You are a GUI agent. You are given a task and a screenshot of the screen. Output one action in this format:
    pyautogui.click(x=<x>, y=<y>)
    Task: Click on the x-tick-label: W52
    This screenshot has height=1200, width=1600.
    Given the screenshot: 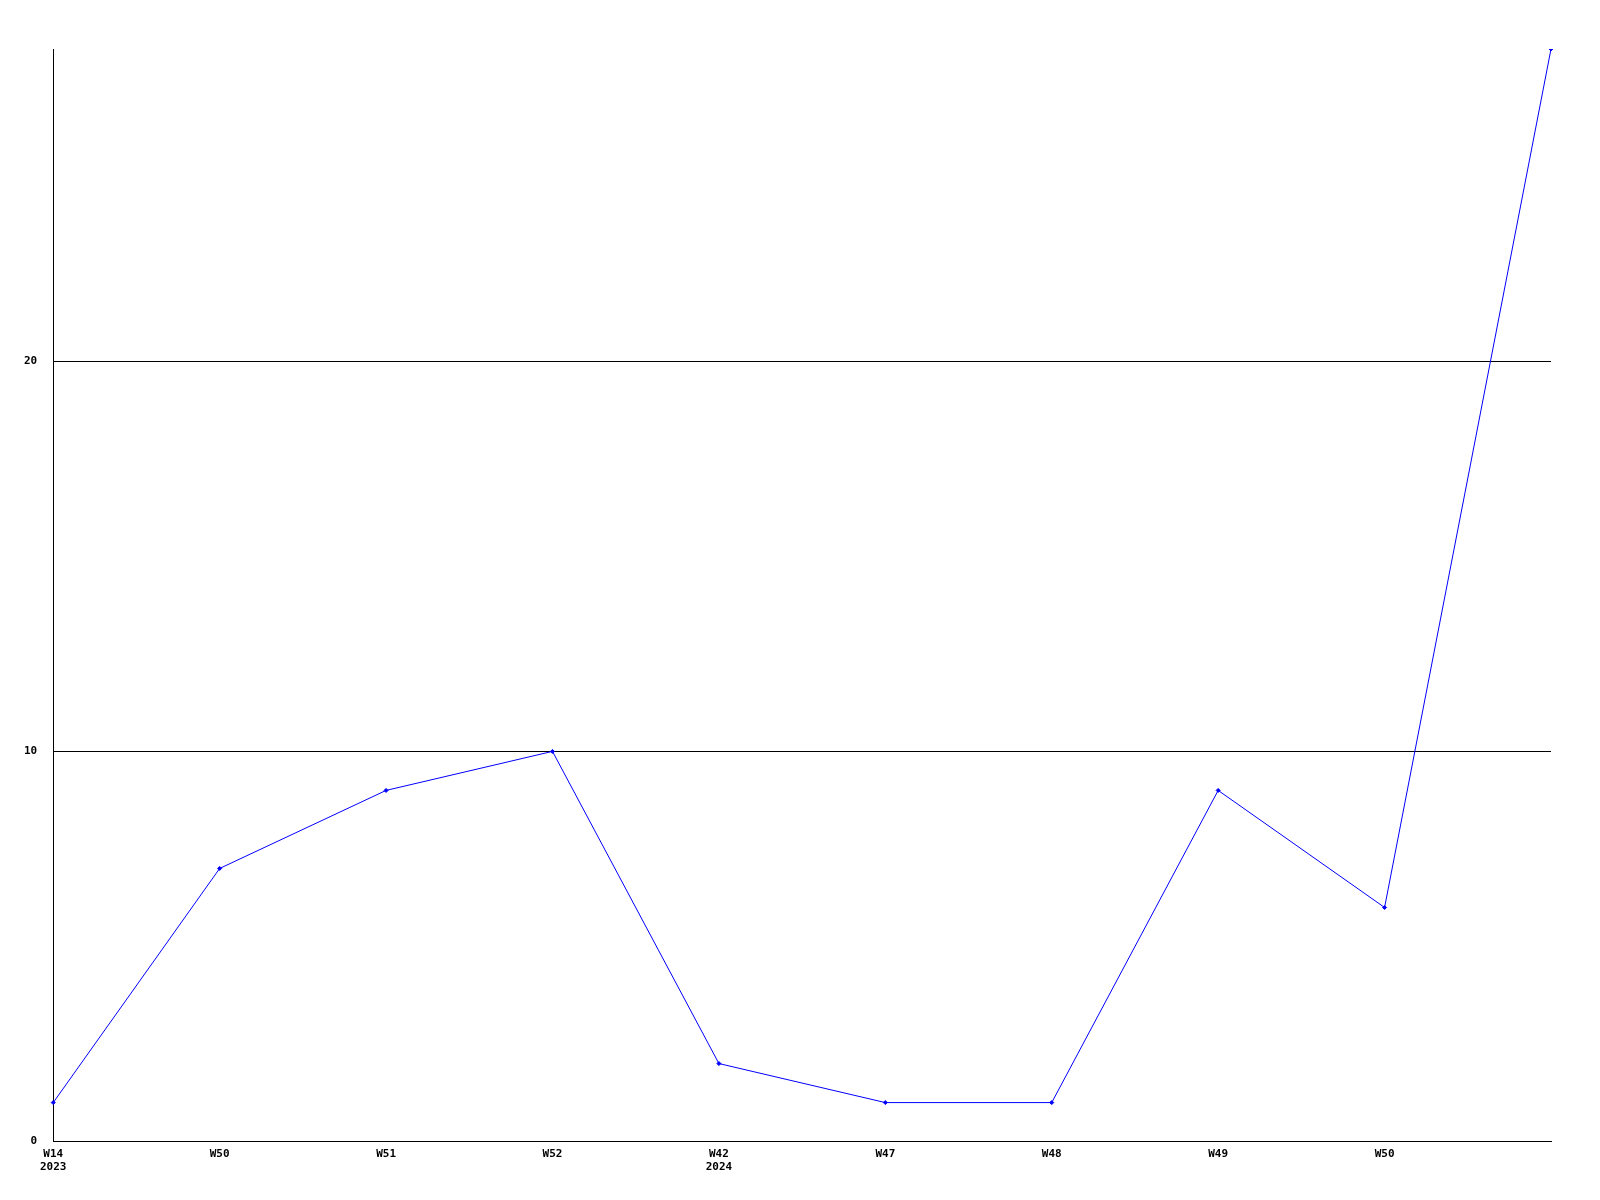 What is the action you would take?
    pyautogui.click(x=552, y=1154)
    